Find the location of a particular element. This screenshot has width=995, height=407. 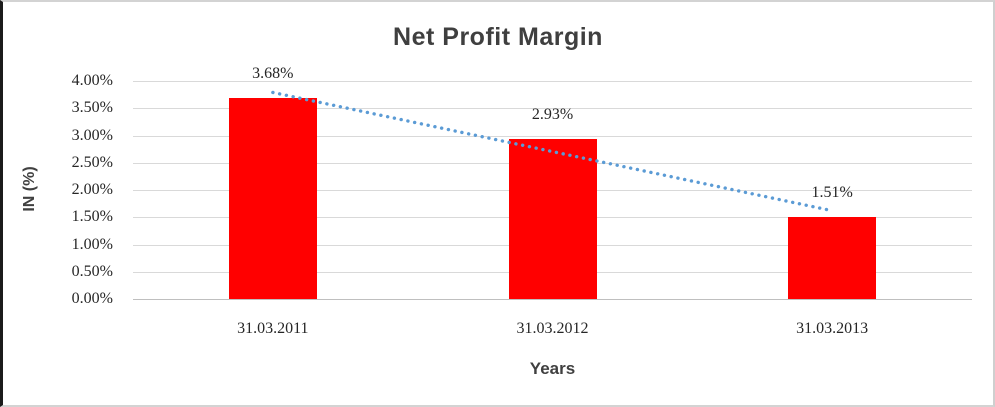

y-tick-label: 4.00% is located at coordinates (92, 80).